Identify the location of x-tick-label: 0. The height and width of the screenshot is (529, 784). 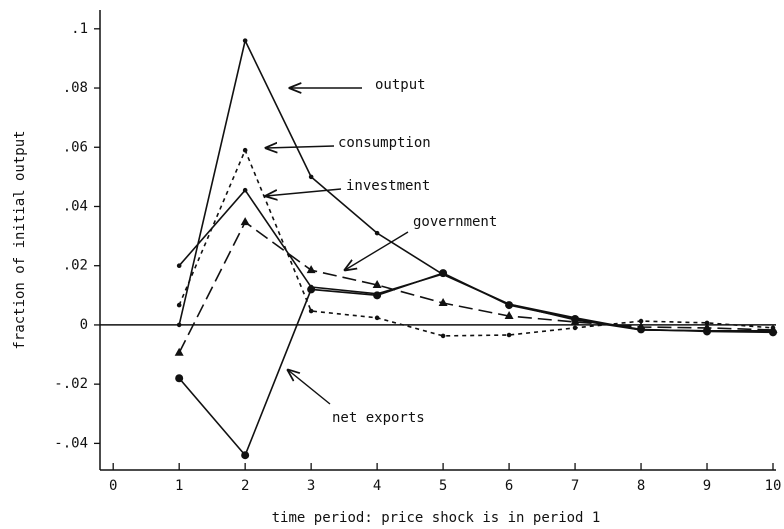
(113, 486).